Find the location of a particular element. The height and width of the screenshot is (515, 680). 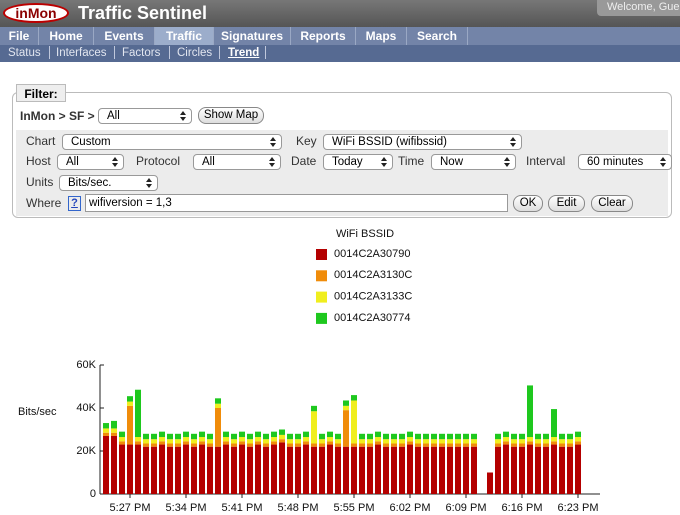

label: Chart is located at coordinates (41, 141).